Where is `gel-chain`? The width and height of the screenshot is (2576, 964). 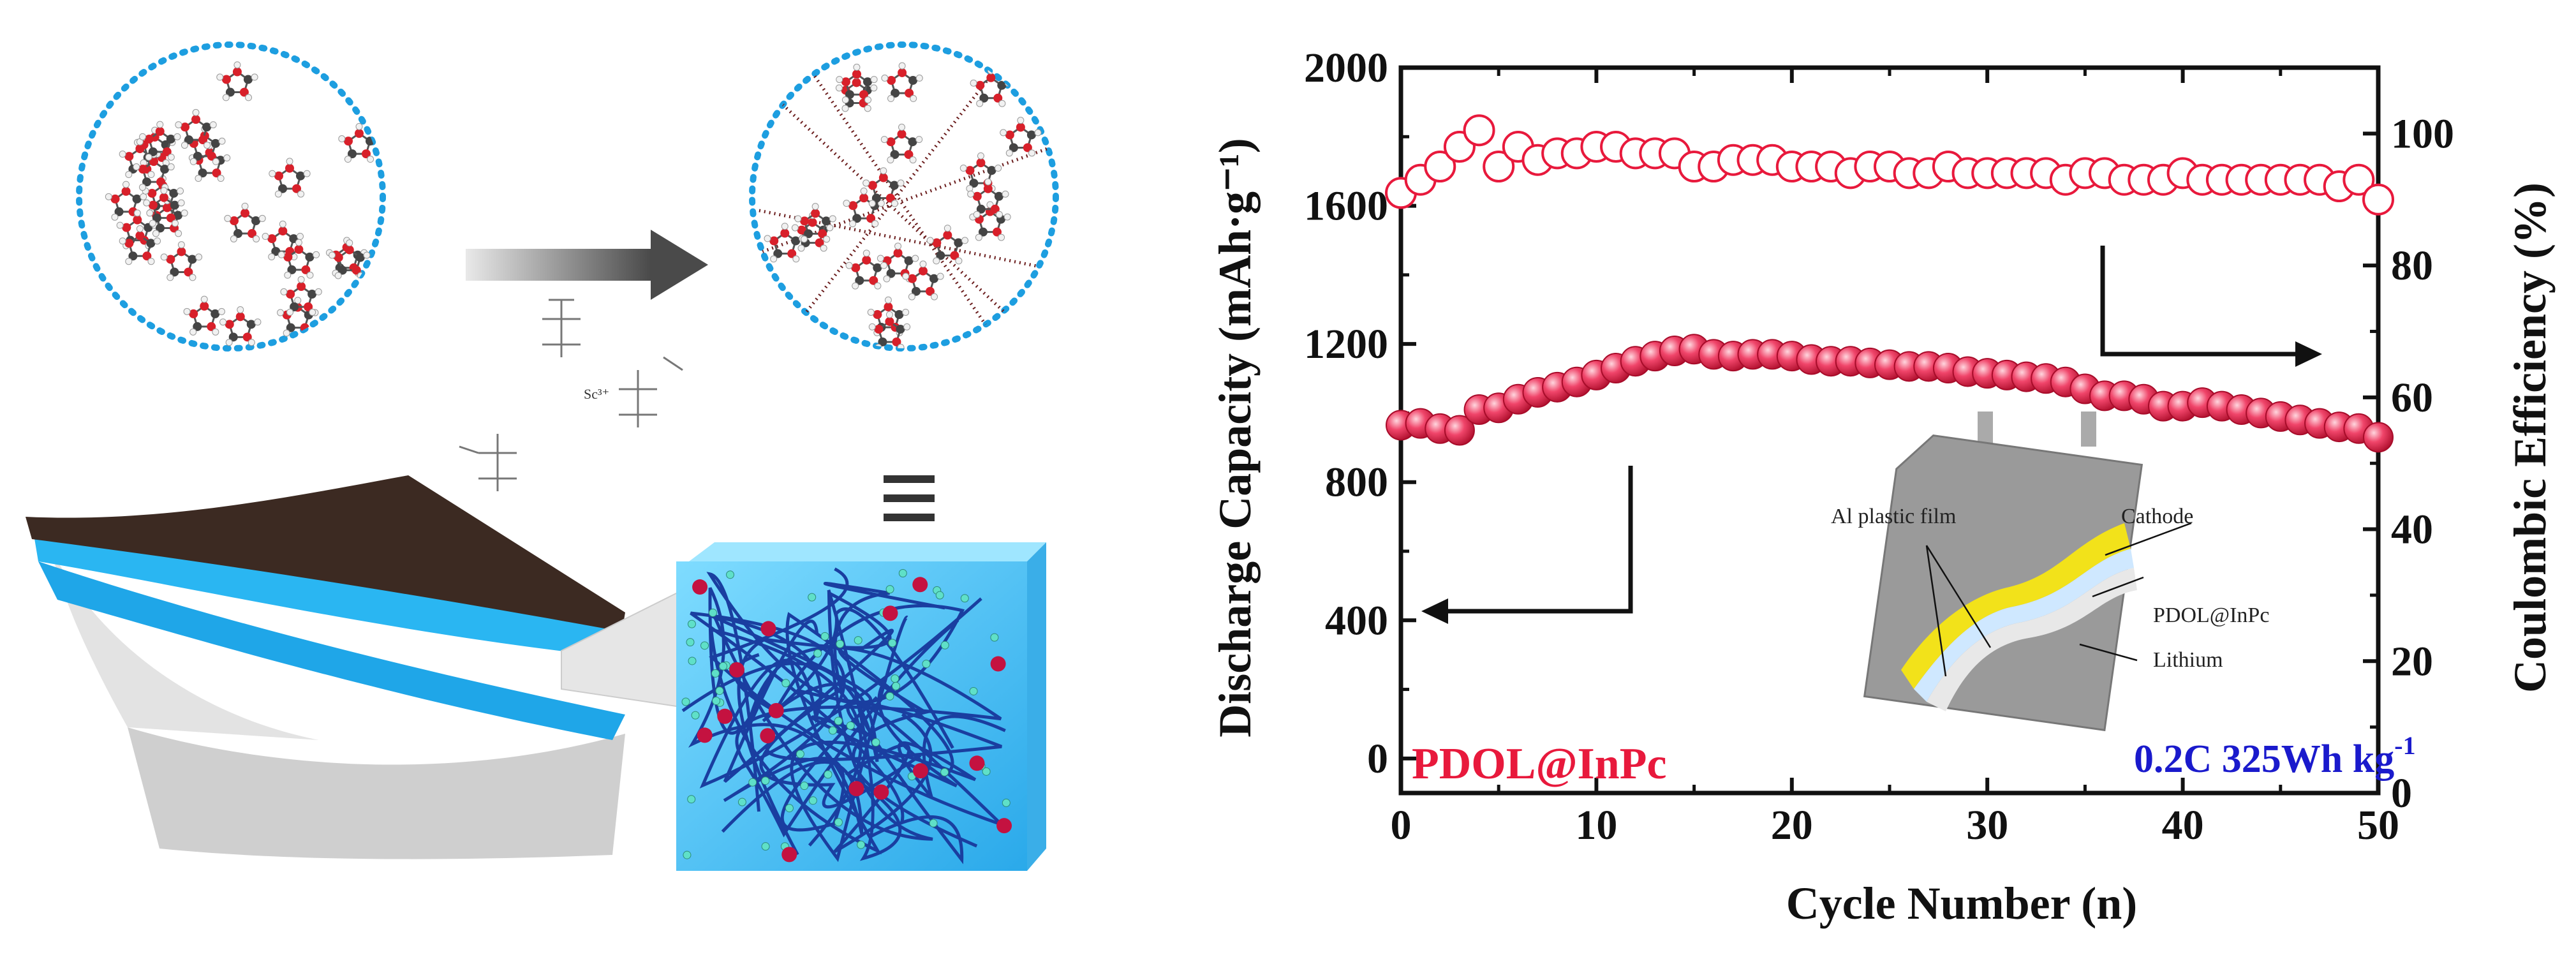 gel-chain is located at coordinates (852, 695).